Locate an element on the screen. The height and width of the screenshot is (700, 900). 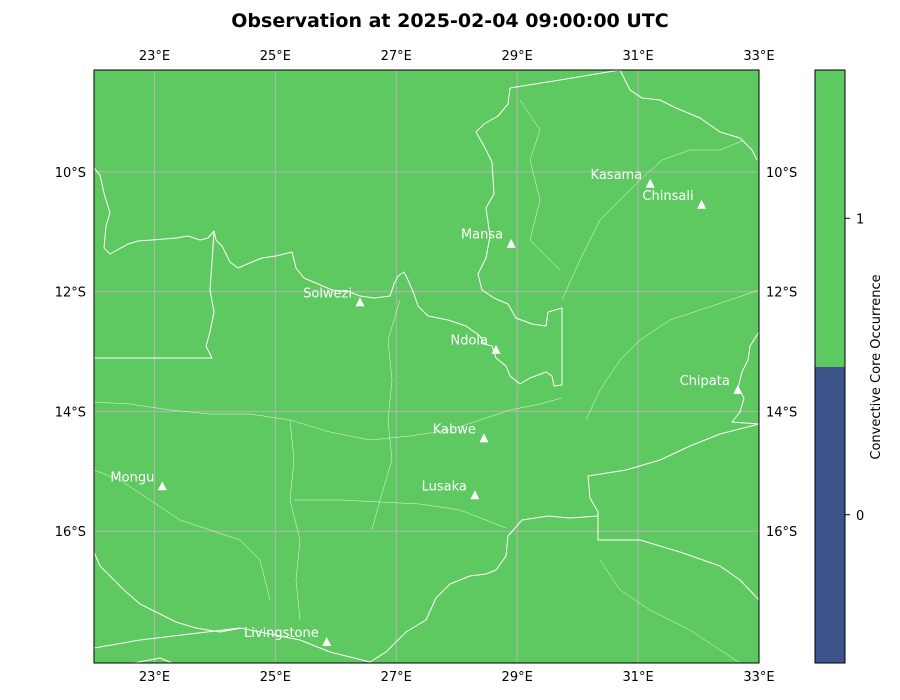
lon-tick-label-bottom: 25°E is located at coordinates (275, 677).